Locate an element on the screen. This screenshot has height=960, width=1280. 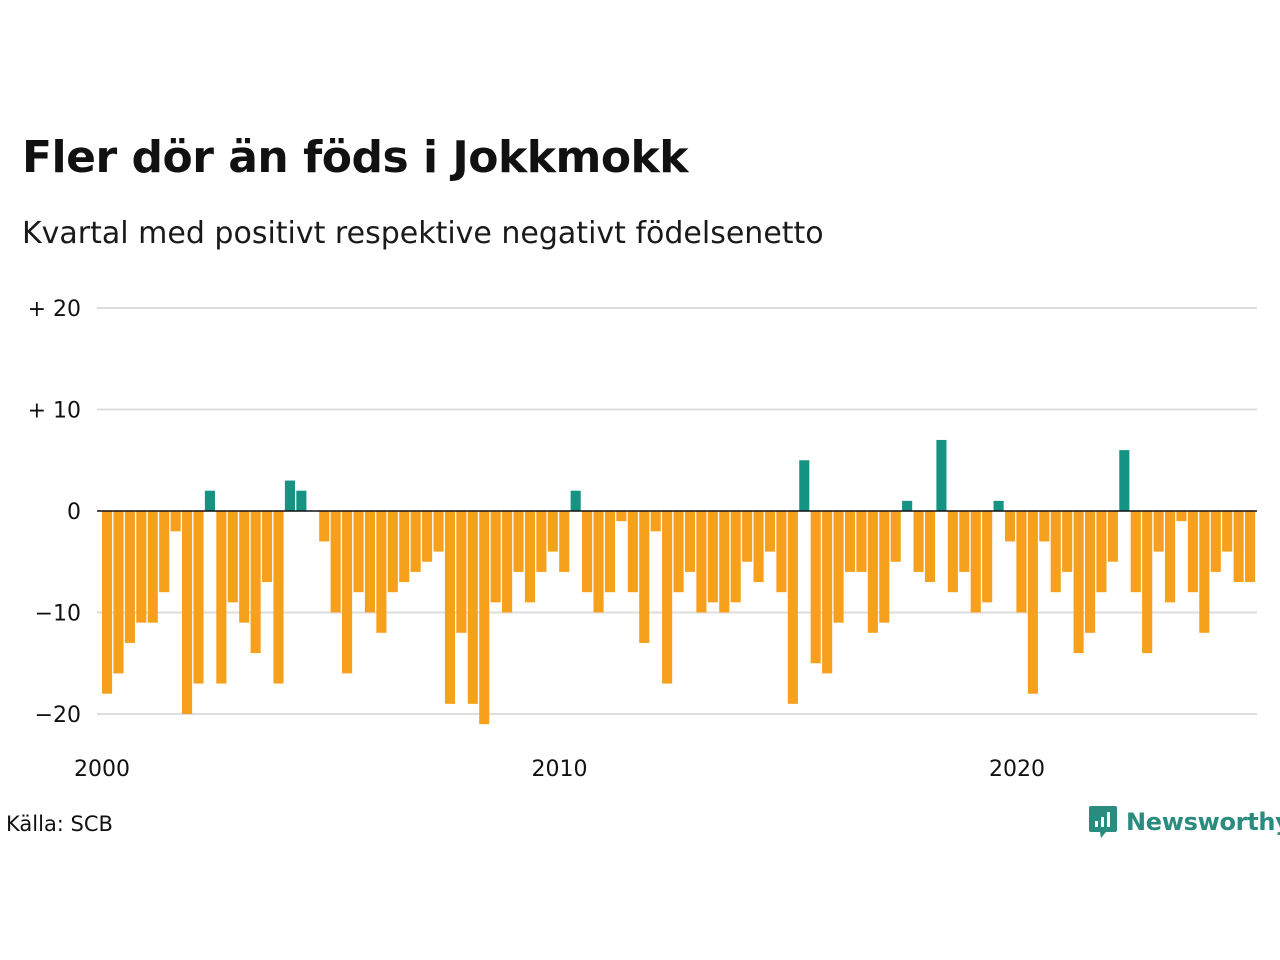
x-tick-label: 2000 is located at coordinates (102, 769).